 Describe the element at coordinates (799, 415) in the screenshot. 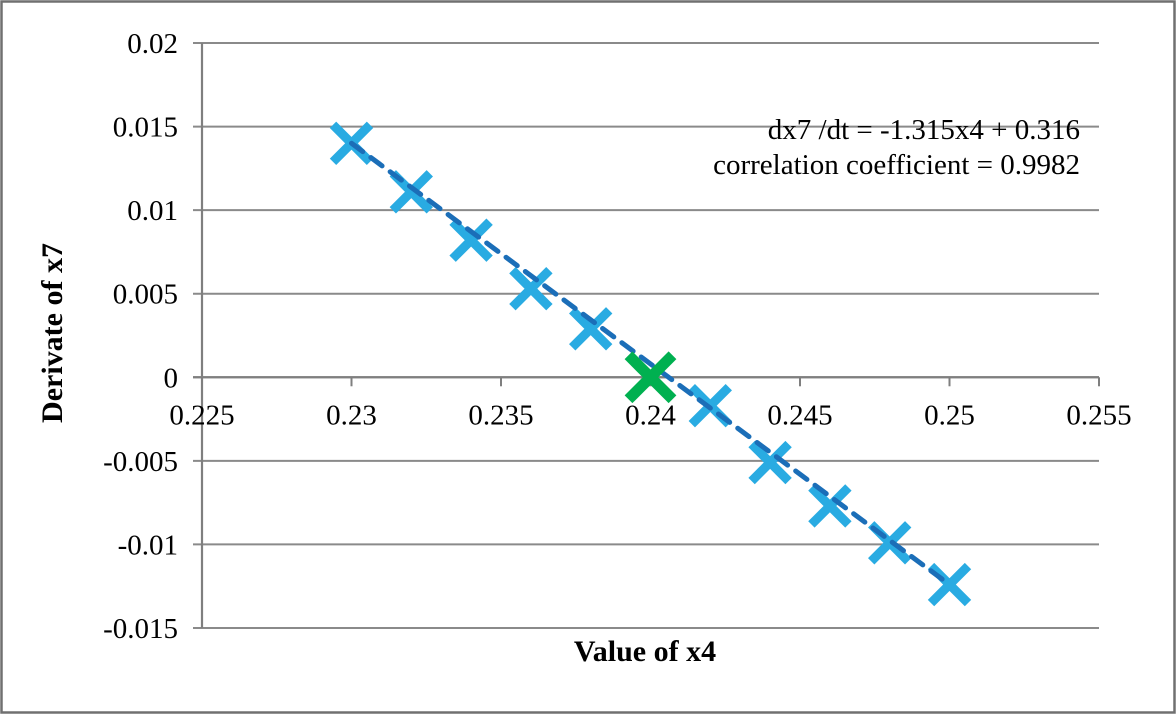

I see `x-tick-label-0.245: 0.245` at that location.